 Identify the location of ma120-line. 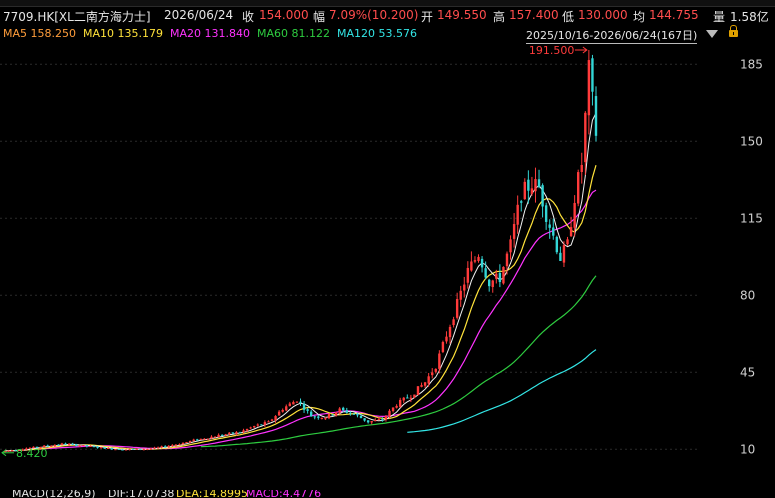
(502, 391).